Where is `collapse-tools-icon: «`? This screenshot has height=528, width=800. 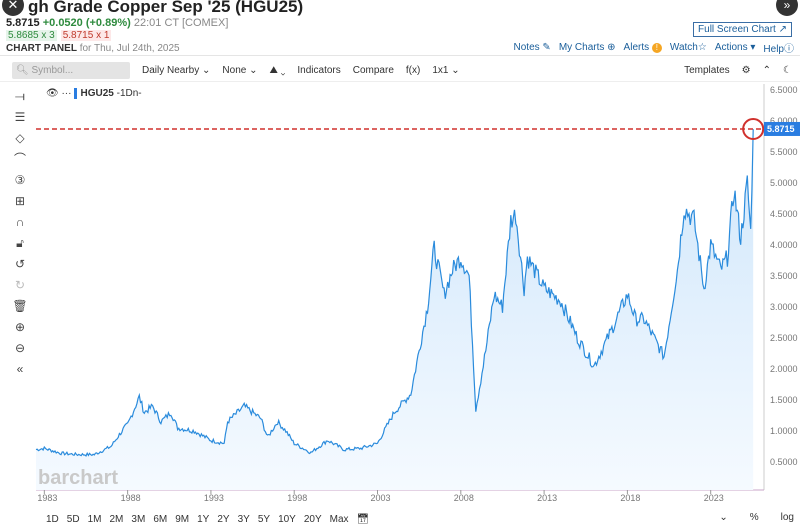 collapse-tools-icon: « is located at coordinates (20, 369).